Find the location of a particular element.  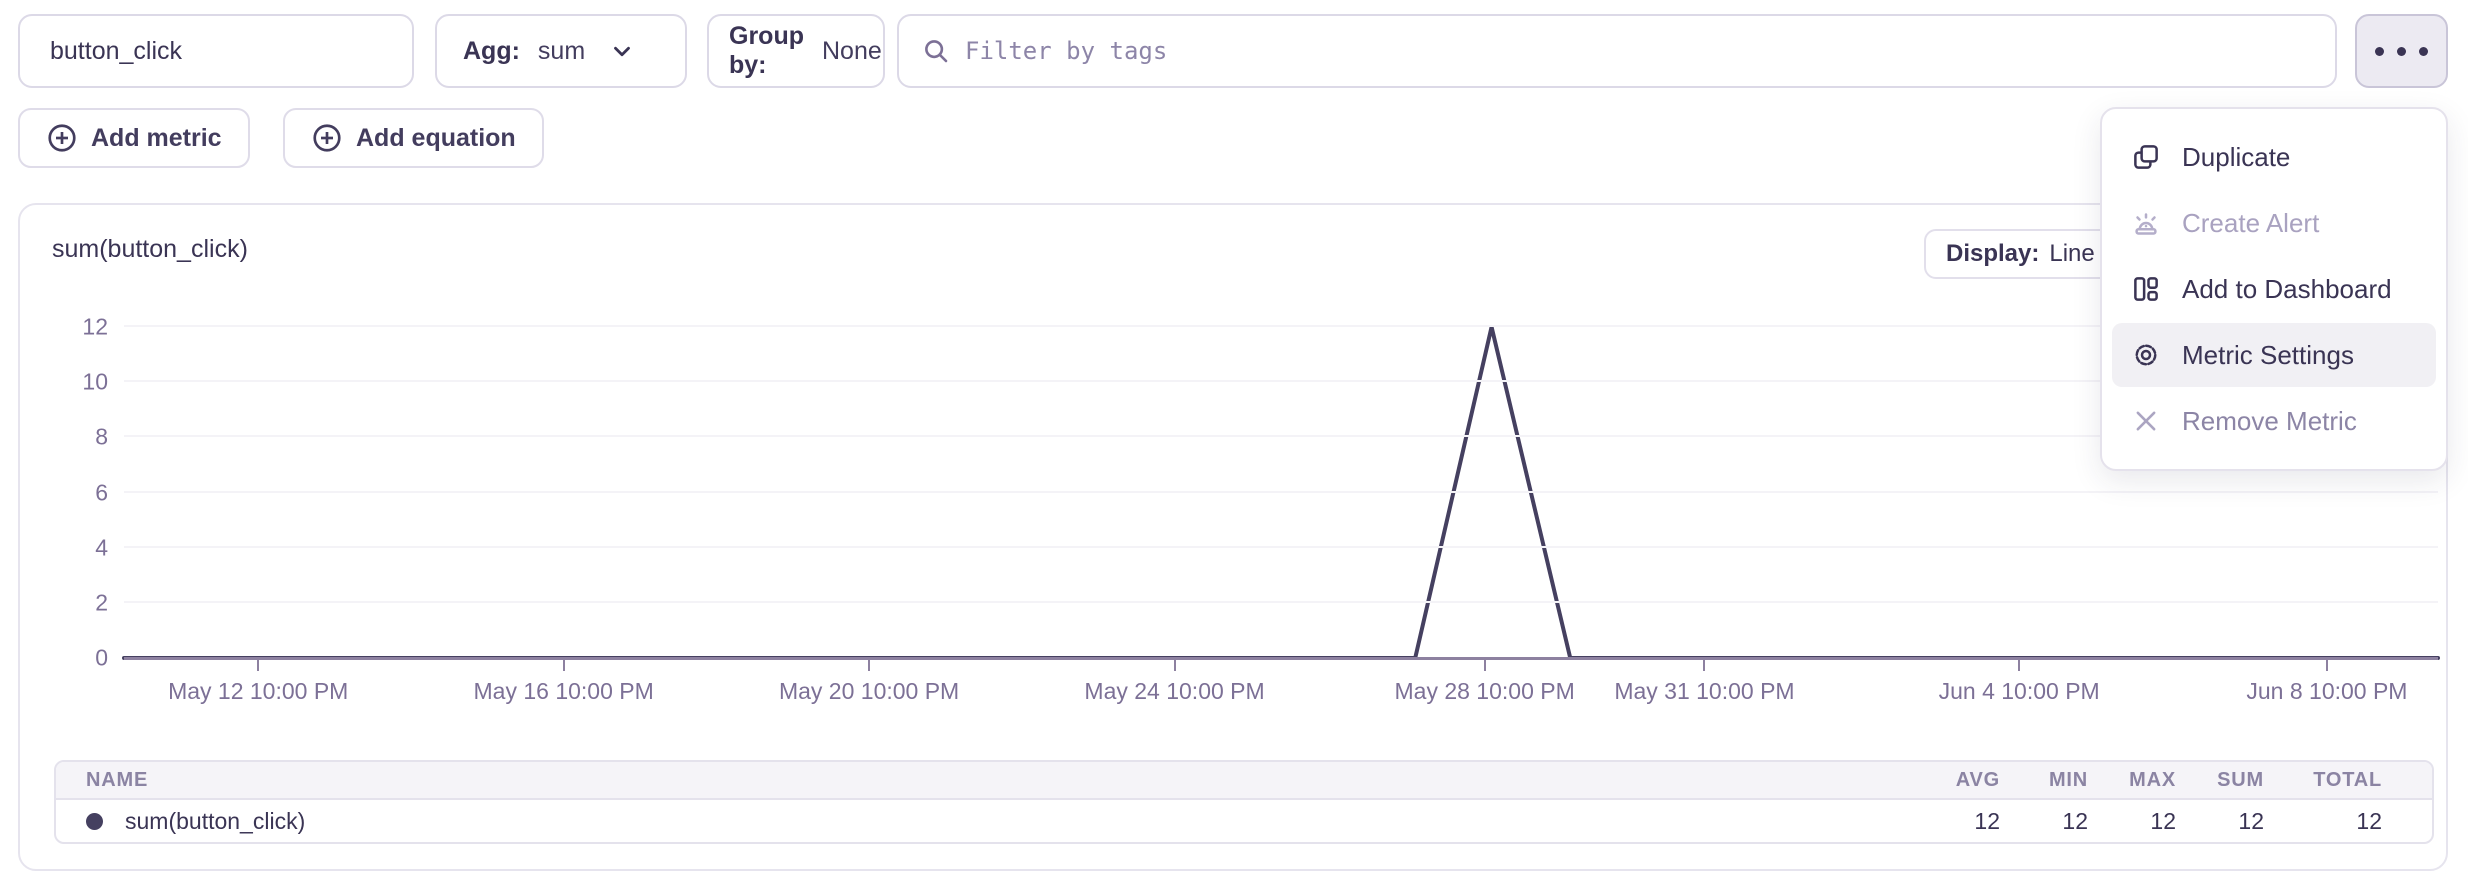

x-axis-tick-label: May 24 10:00 PM is located at coordinates (1174, 691).